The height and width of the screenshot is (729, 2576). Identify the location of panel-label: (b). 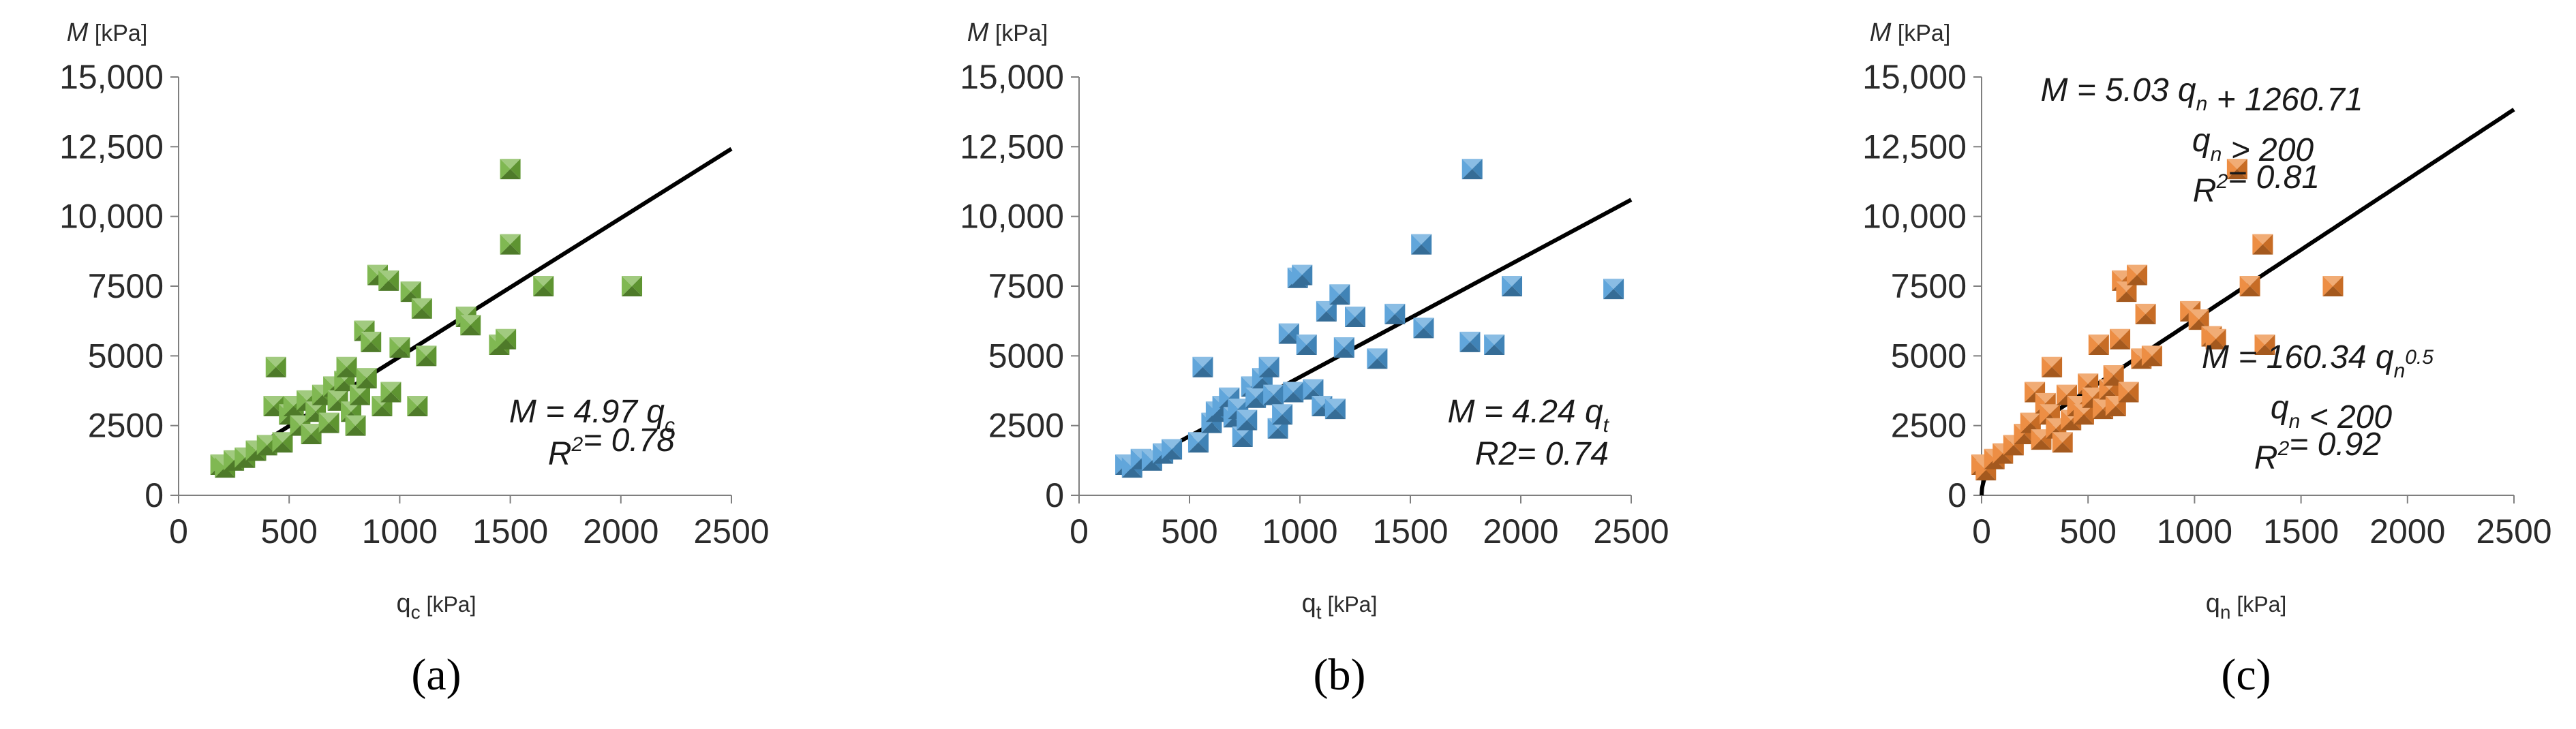
(1340, 675).